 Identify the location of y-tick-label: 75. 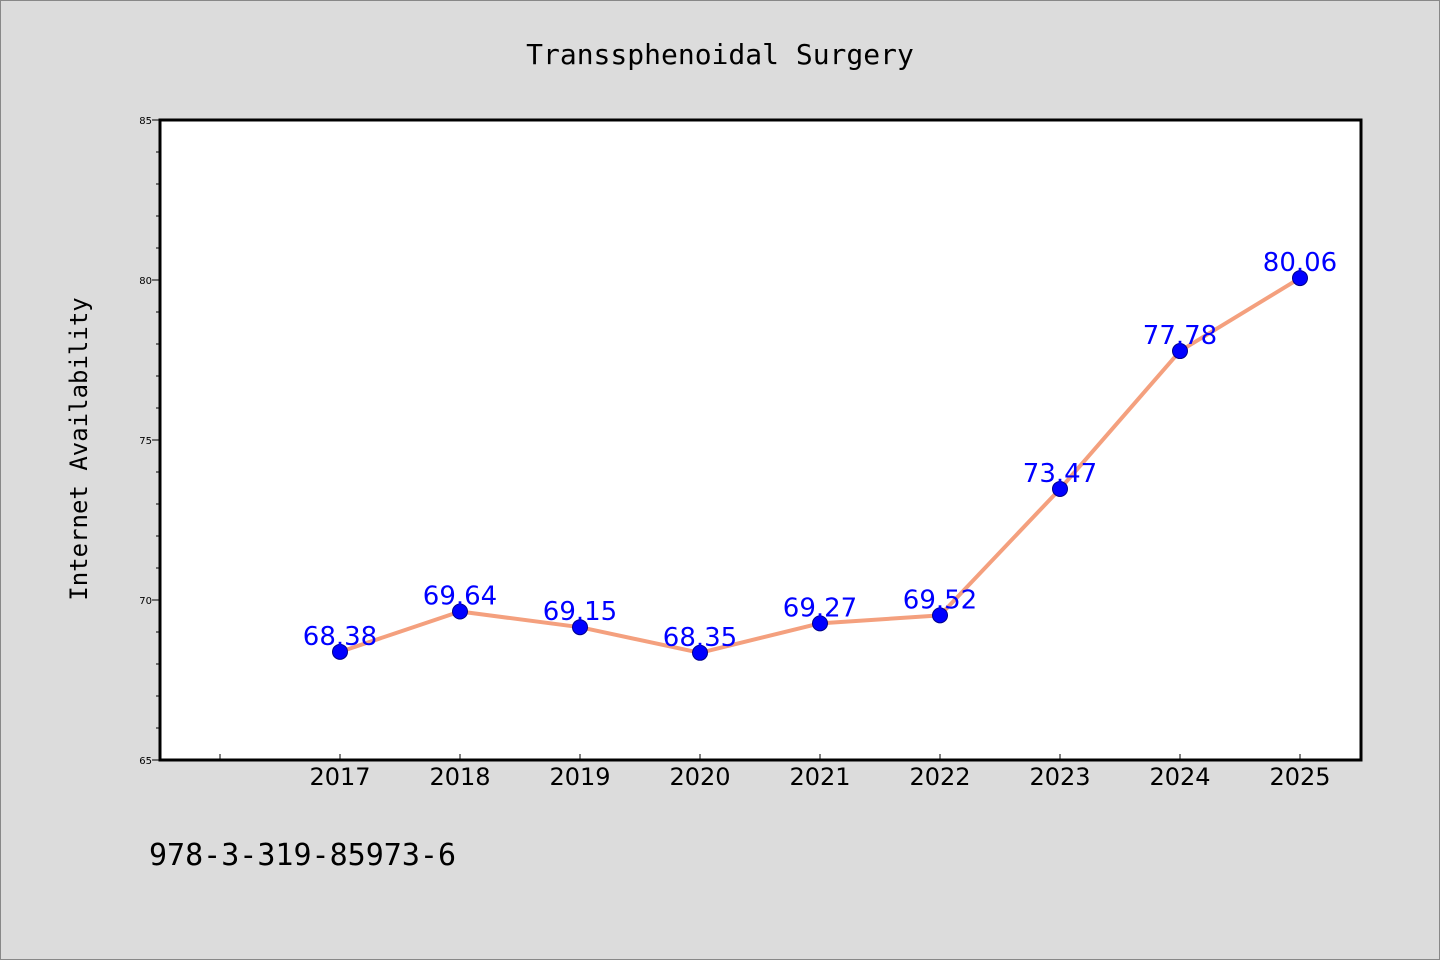
(145, 441).